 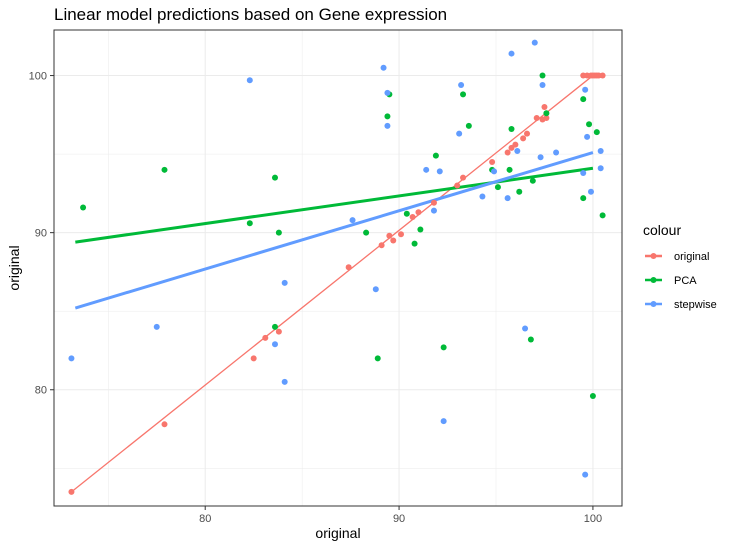 What do you see at coordinates (399, 519) in the screenshot?
I see `x-tick-label: 90` at bounding box center [399, 519].